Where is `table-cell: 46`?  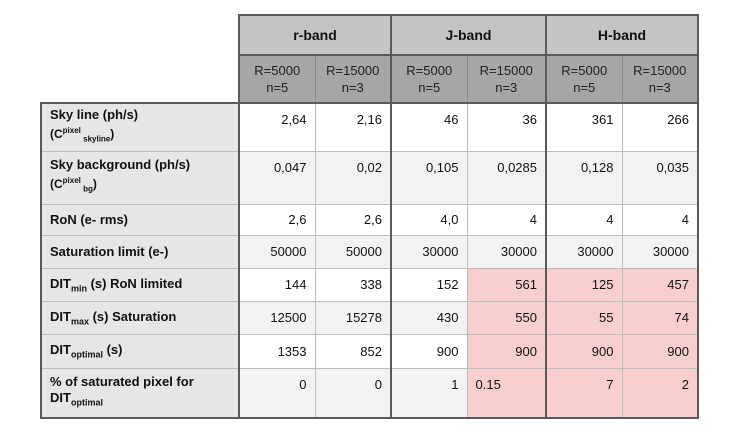
table-cell: 46 is located at coordinates (429, 127).